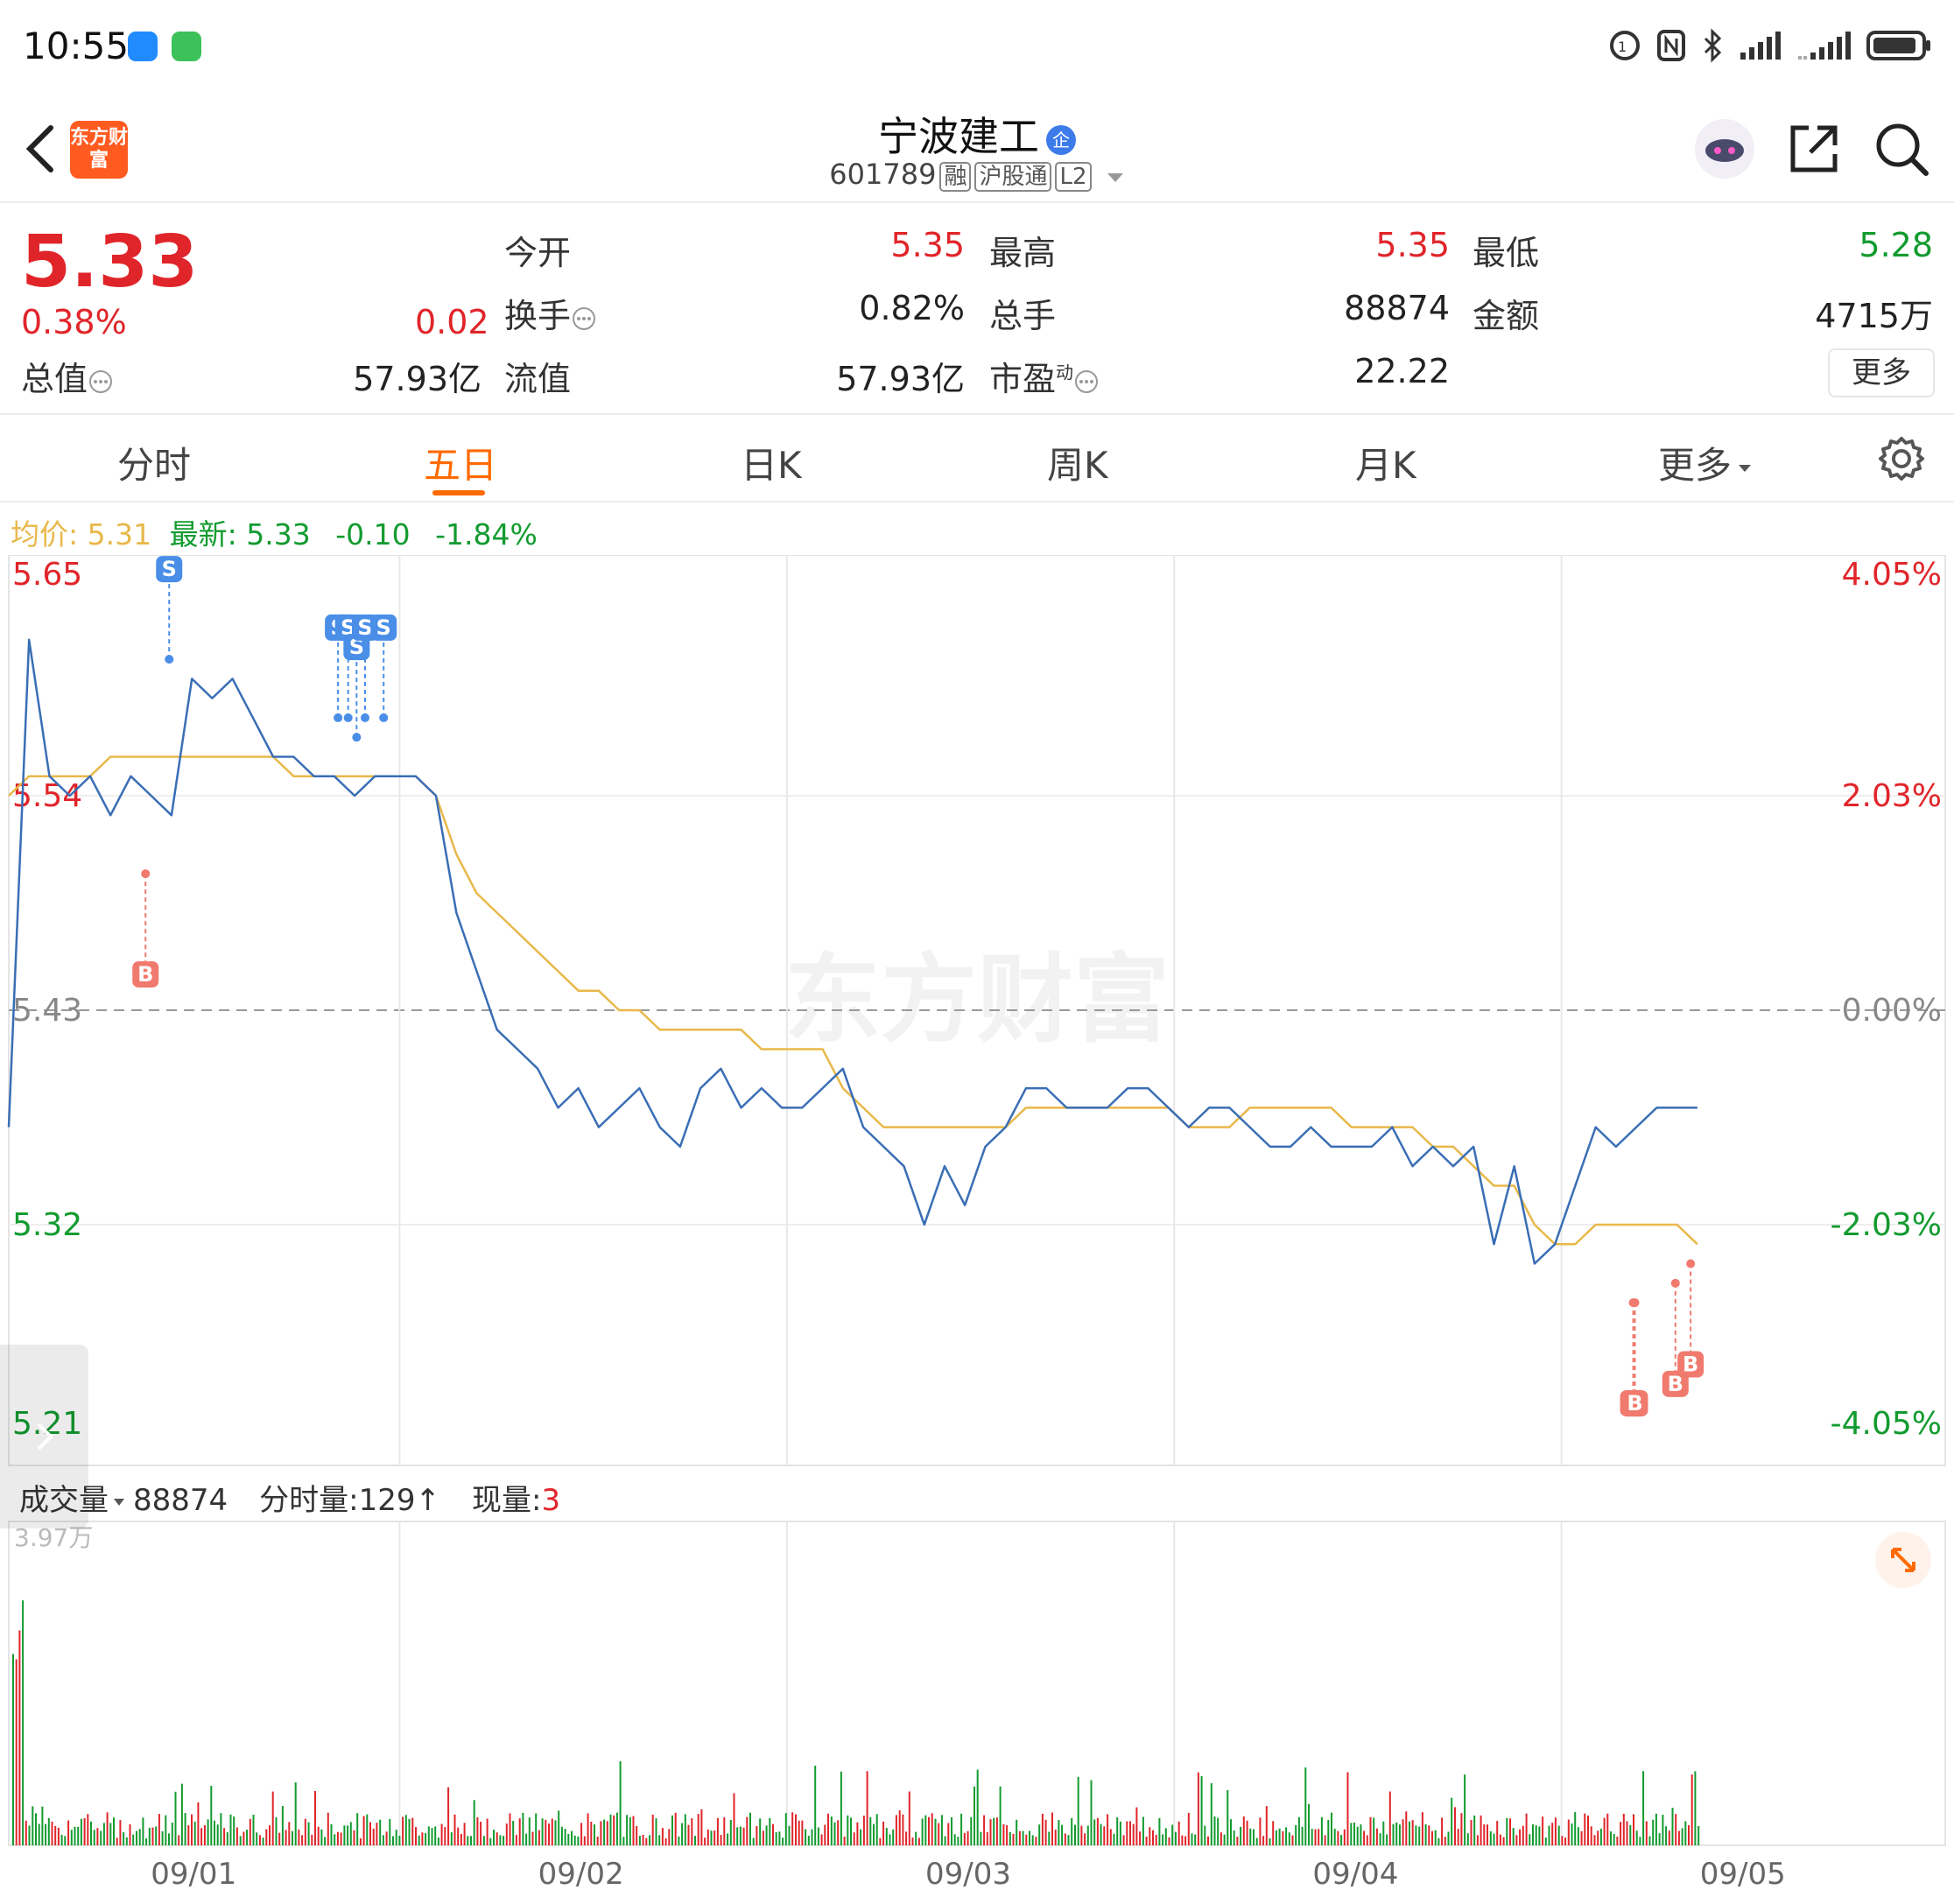 The height and width of the screenshot is (1904, 1954). I want to click on tag-margin: 融, so click(955, 177).